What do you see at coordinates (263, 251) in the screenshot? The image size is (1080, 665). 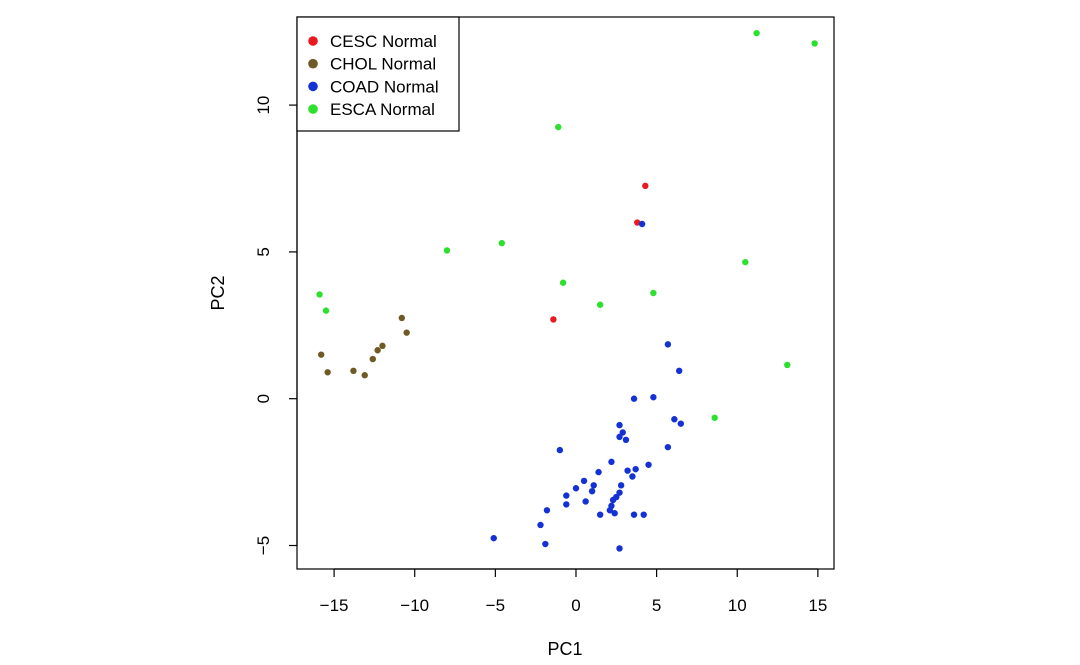 I see `y-tick-label: 5` at bounding box center [263, 251].